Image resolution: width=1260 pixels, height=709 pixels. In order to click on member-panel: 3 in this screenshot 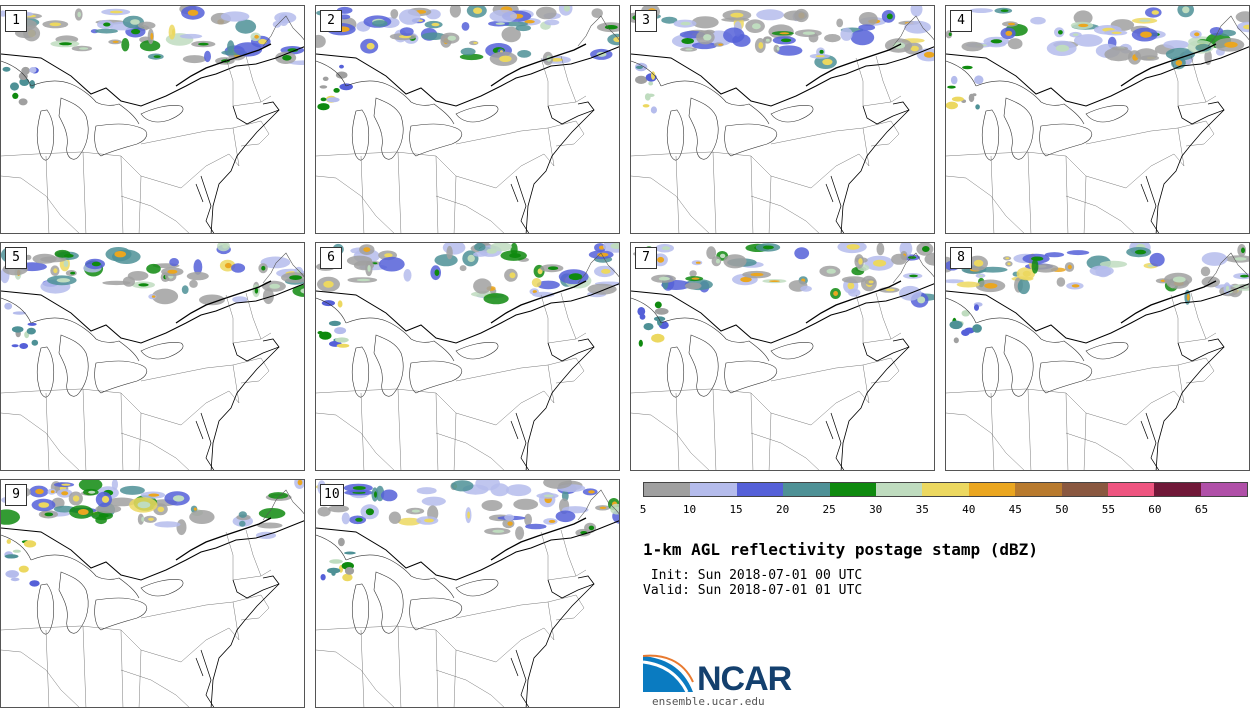, I will do `click(782, 119)`.